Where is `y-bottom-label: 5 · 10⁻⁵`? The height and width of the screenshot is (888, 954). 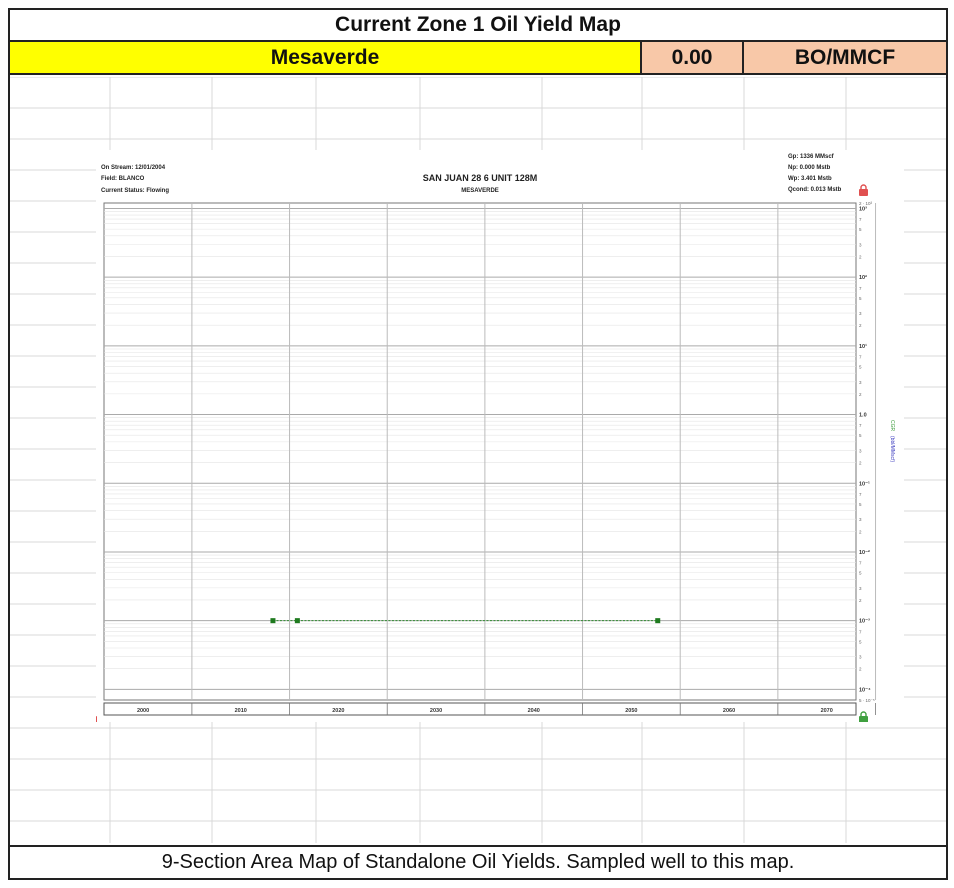
y-bottom-label: 5 · 10⁻⁵ is located at coordinates (867, 700).